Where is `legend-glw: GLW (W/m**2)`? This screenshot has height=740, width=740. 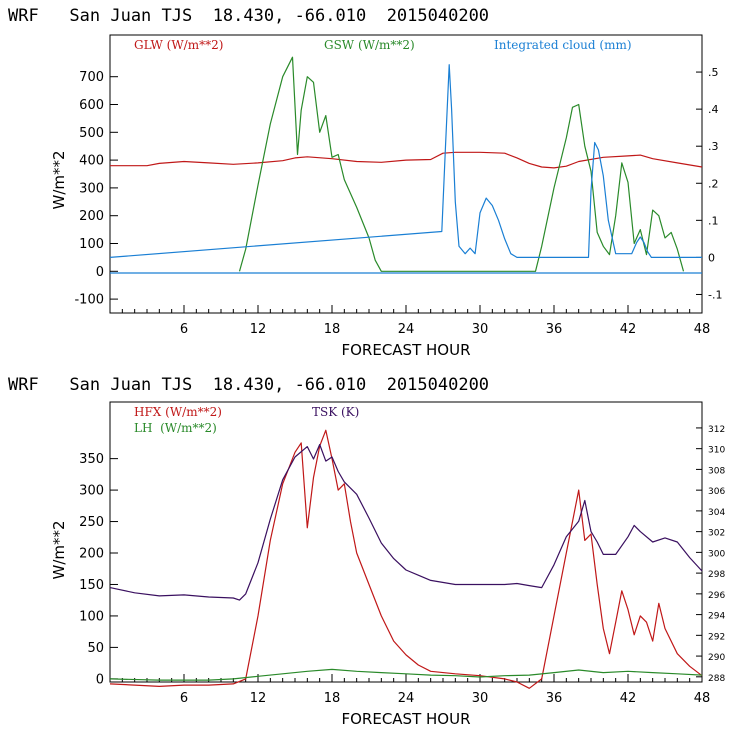 legend-glw: GLW (W/m**2) is located at coordinates (178, 45).